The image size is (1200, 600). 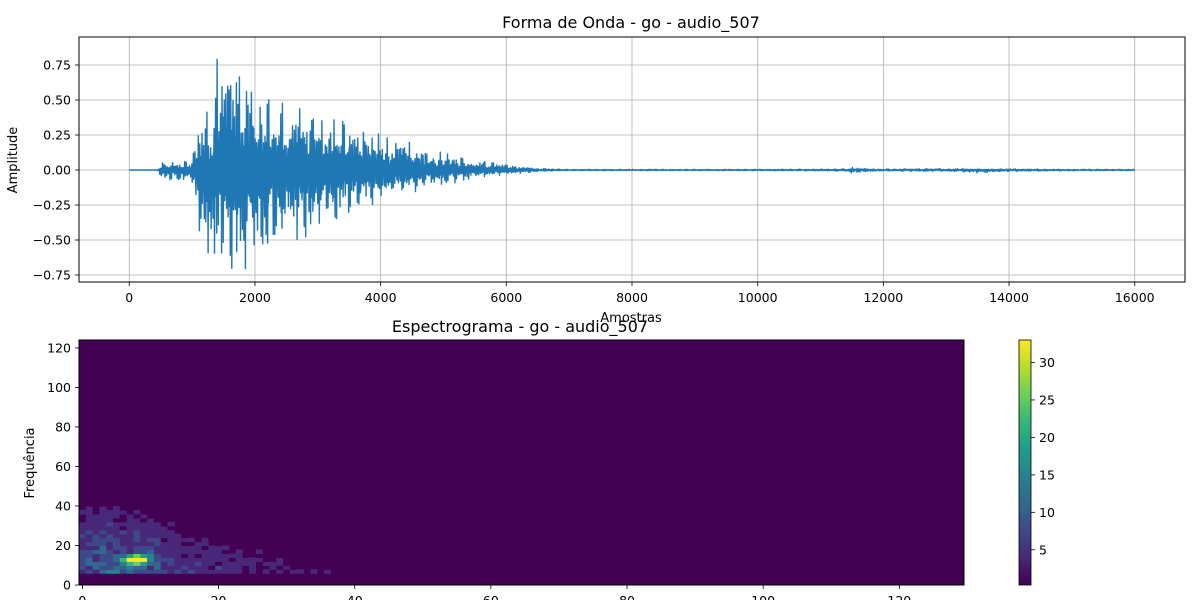 I want to click on spectrogram-x-tick-label: 120, so click(x=899, y=596).